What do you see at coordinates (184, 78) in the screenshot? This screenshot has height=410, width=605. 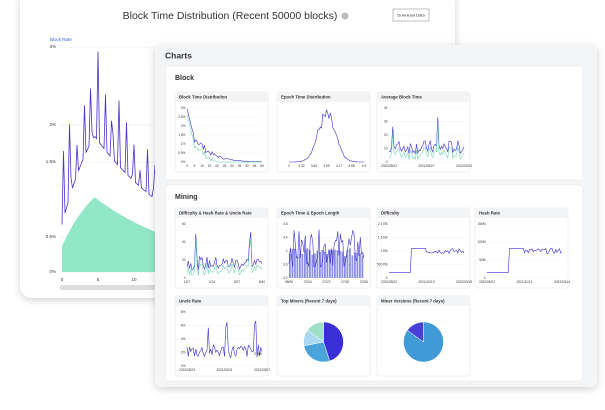 I see `section-title: Block` at bounding box center [184, 78].